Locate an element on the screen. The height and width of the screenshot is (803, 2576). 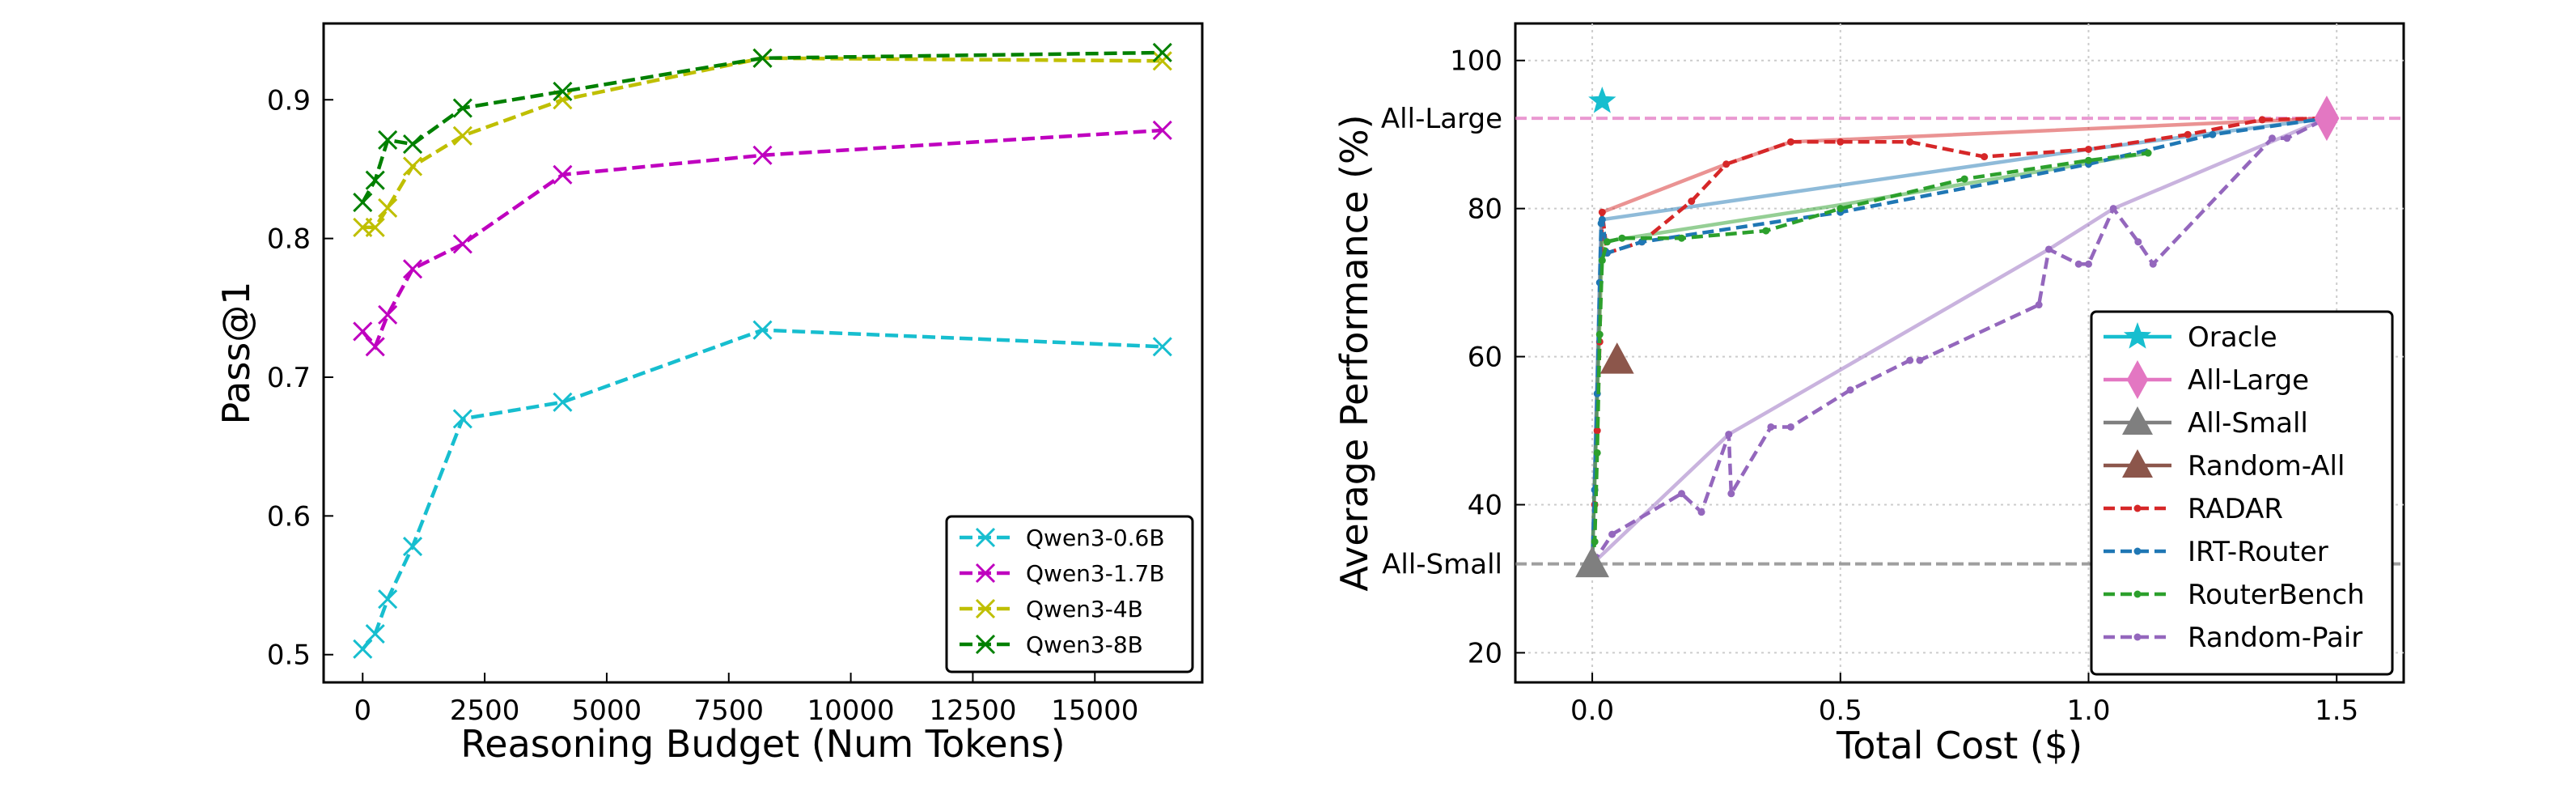
y-tick-label: 20 is located at coordinates (1485, 653).